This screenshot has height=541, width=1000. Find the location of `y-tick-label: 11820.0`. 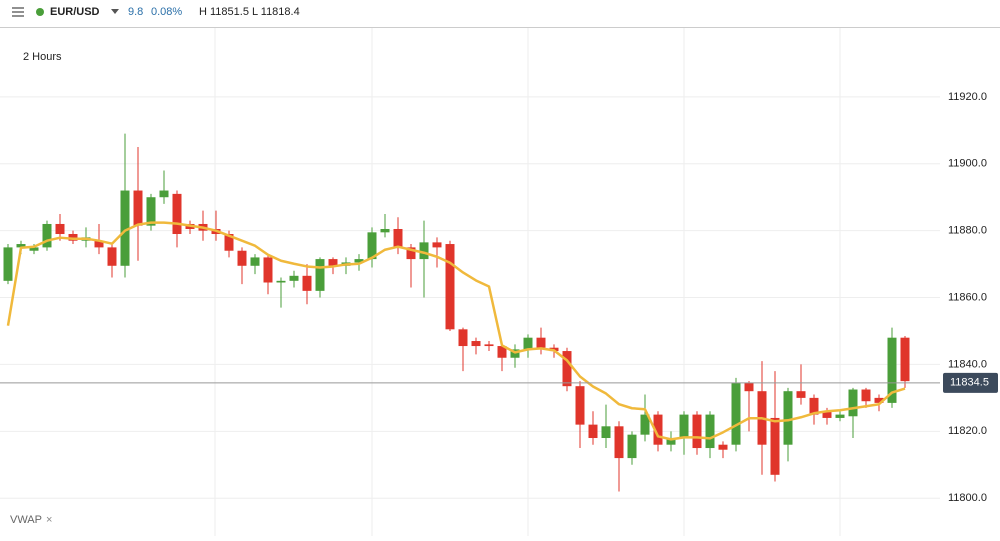

y-tick-label: 11820.0 is located at coordinates (967, 431).